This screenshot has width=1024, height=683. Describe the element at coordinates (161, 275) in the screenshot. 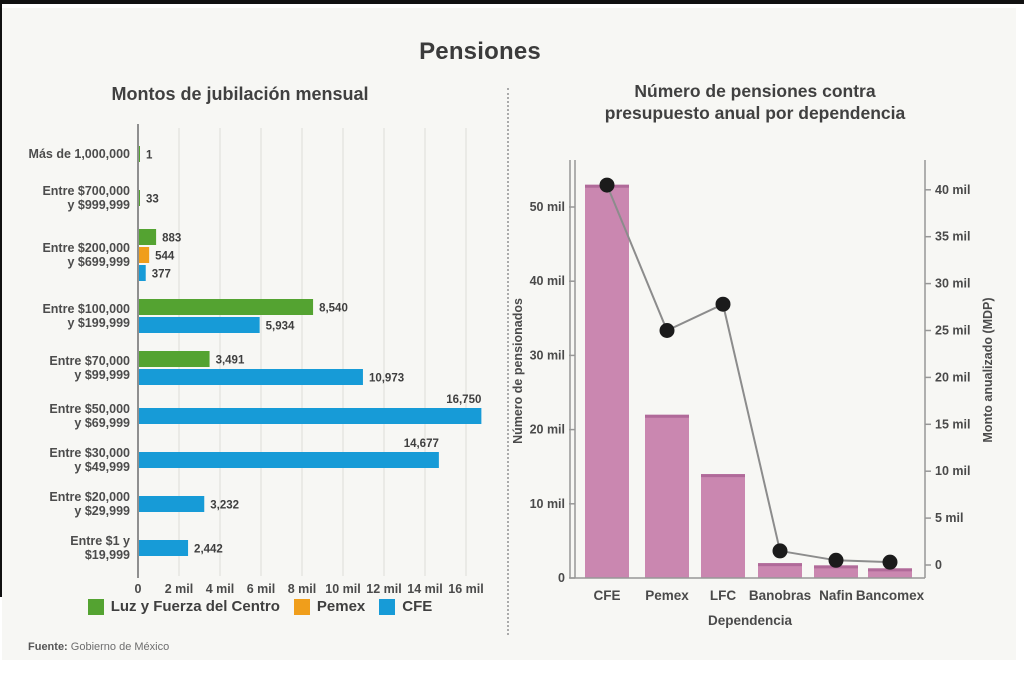

I see `bar-value-label: 377` at that location.